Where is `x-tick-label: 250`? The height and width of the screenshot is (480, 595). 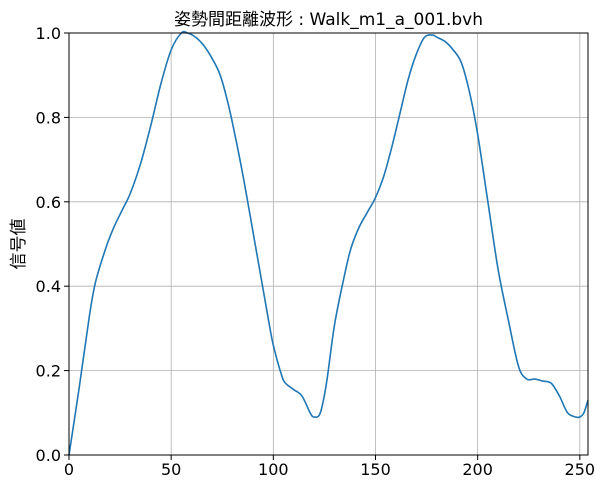
x-tick-label: 250 is located at coordinates (580, 469).